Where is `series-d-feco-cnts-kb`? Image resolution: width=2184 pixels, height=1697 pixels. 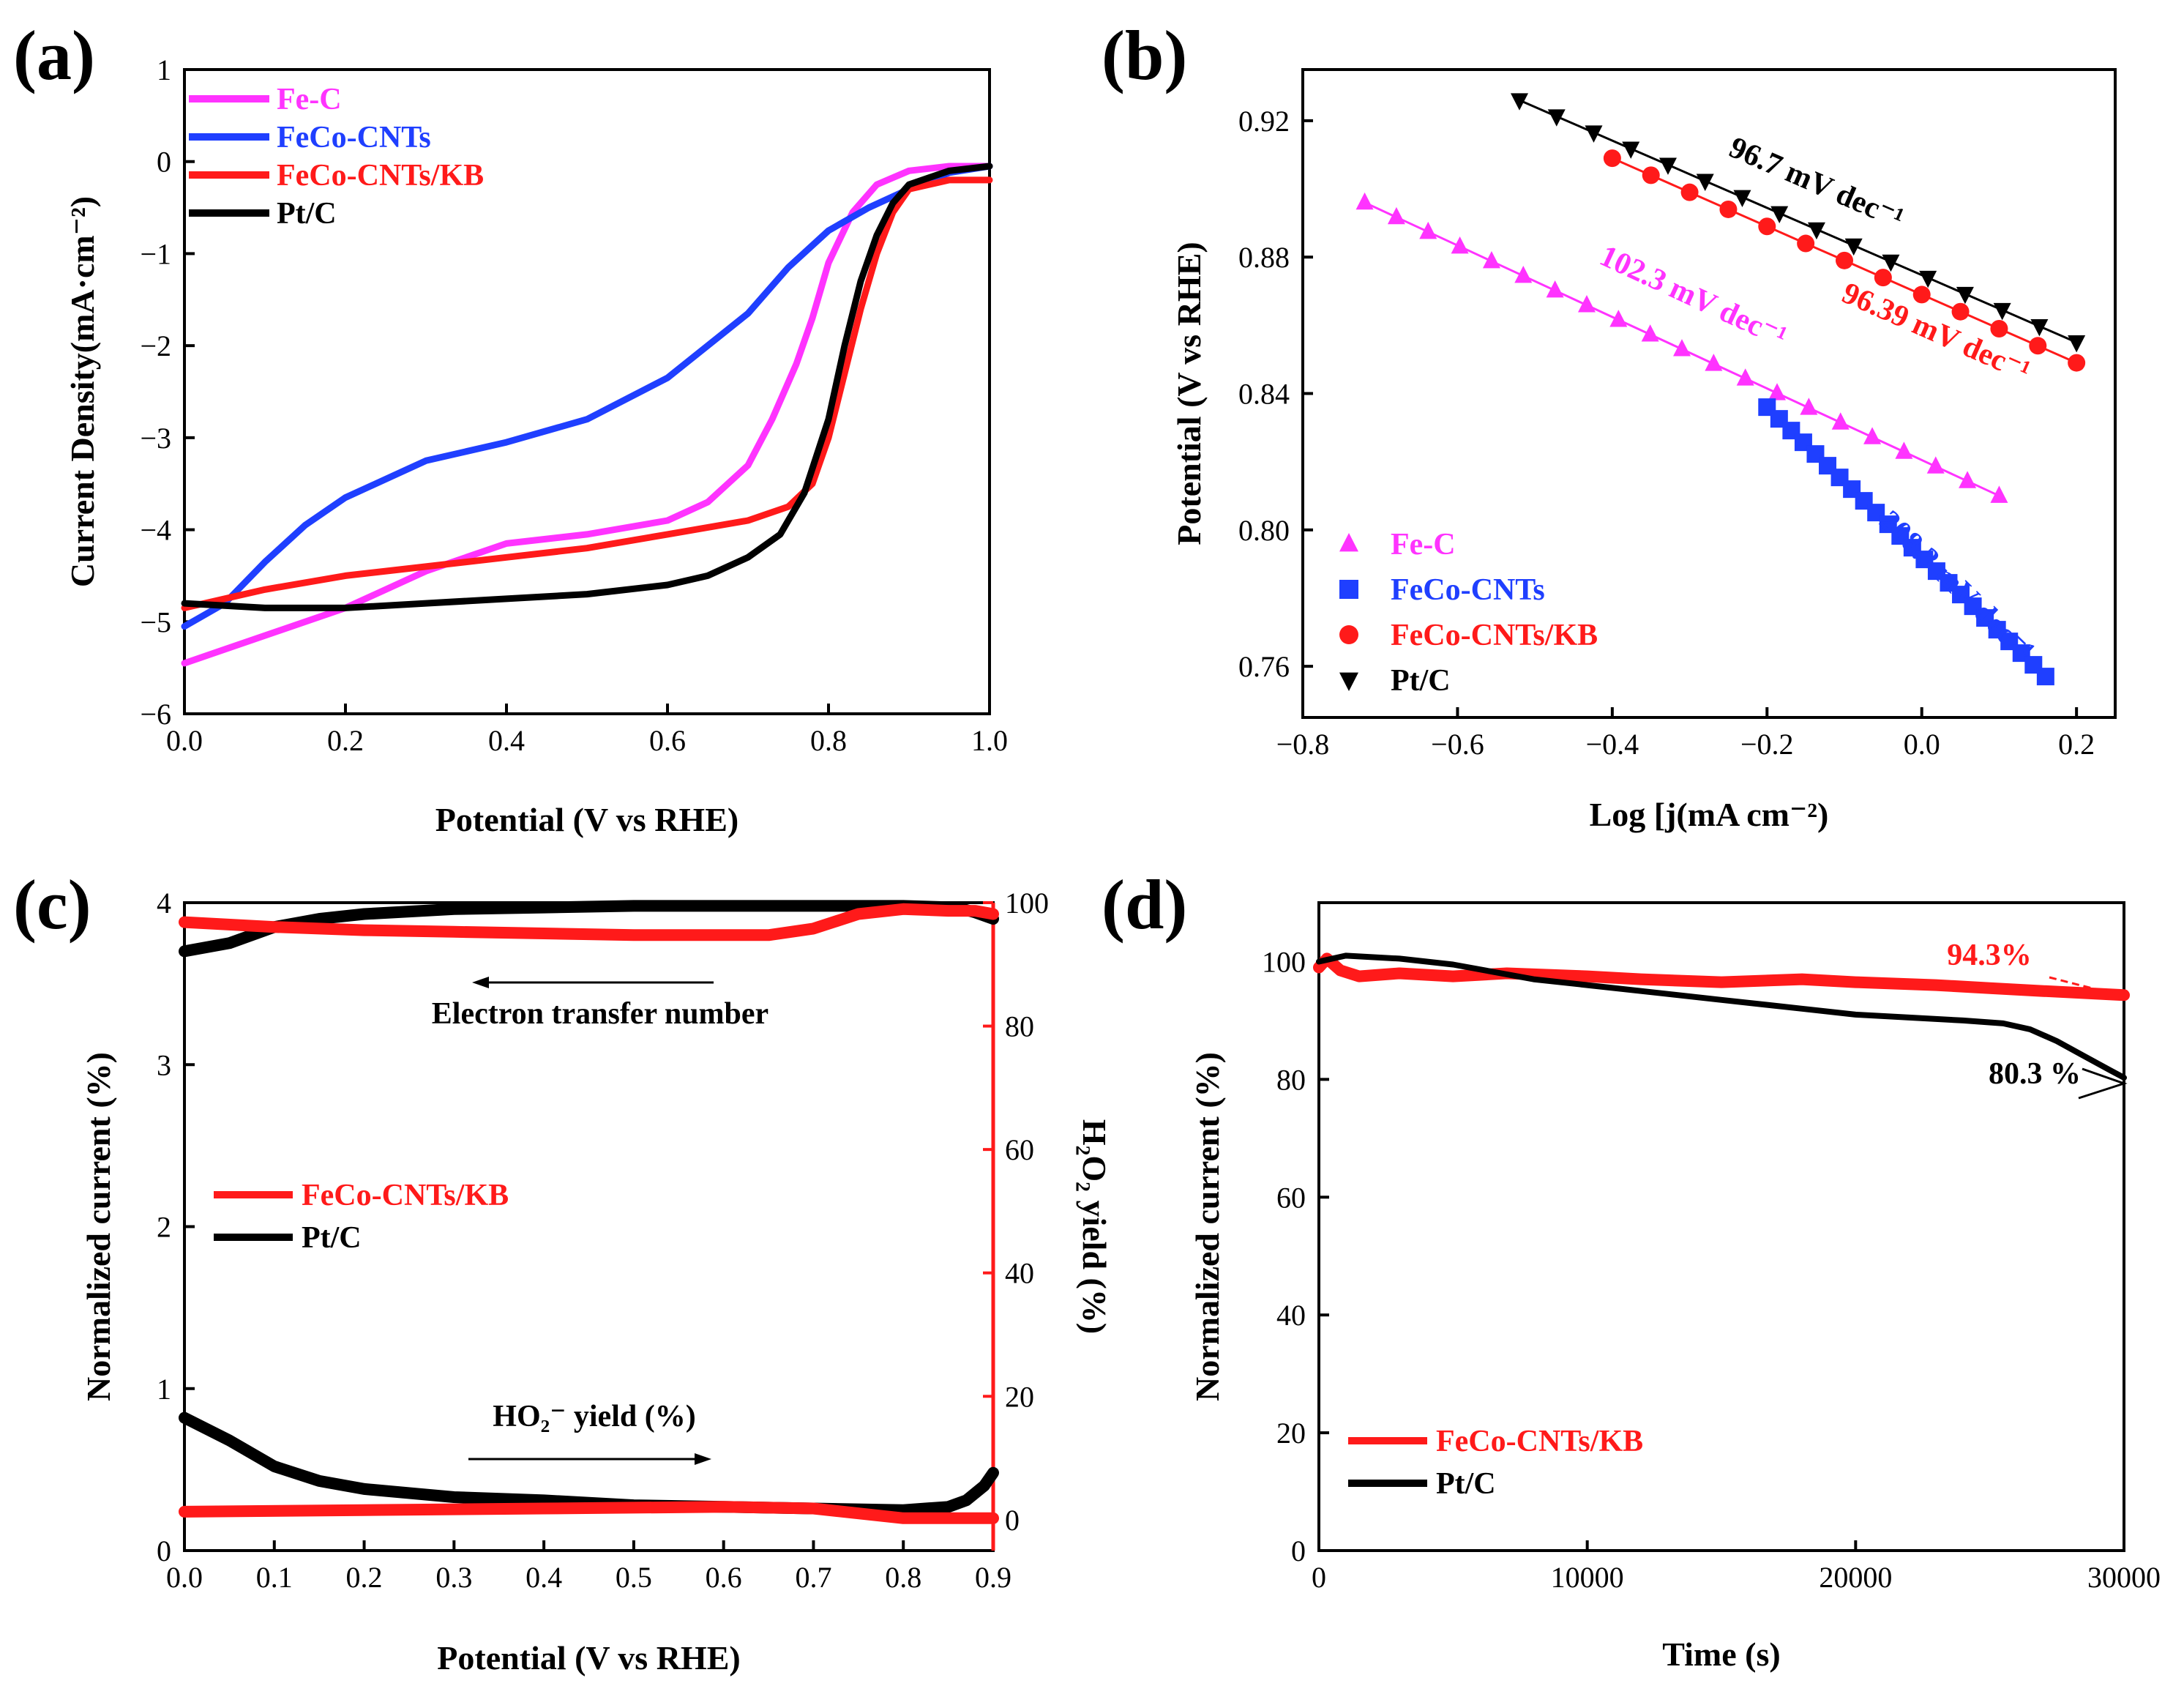 series-d-feco-cnts-kb is located at coordinates (1722, 977).